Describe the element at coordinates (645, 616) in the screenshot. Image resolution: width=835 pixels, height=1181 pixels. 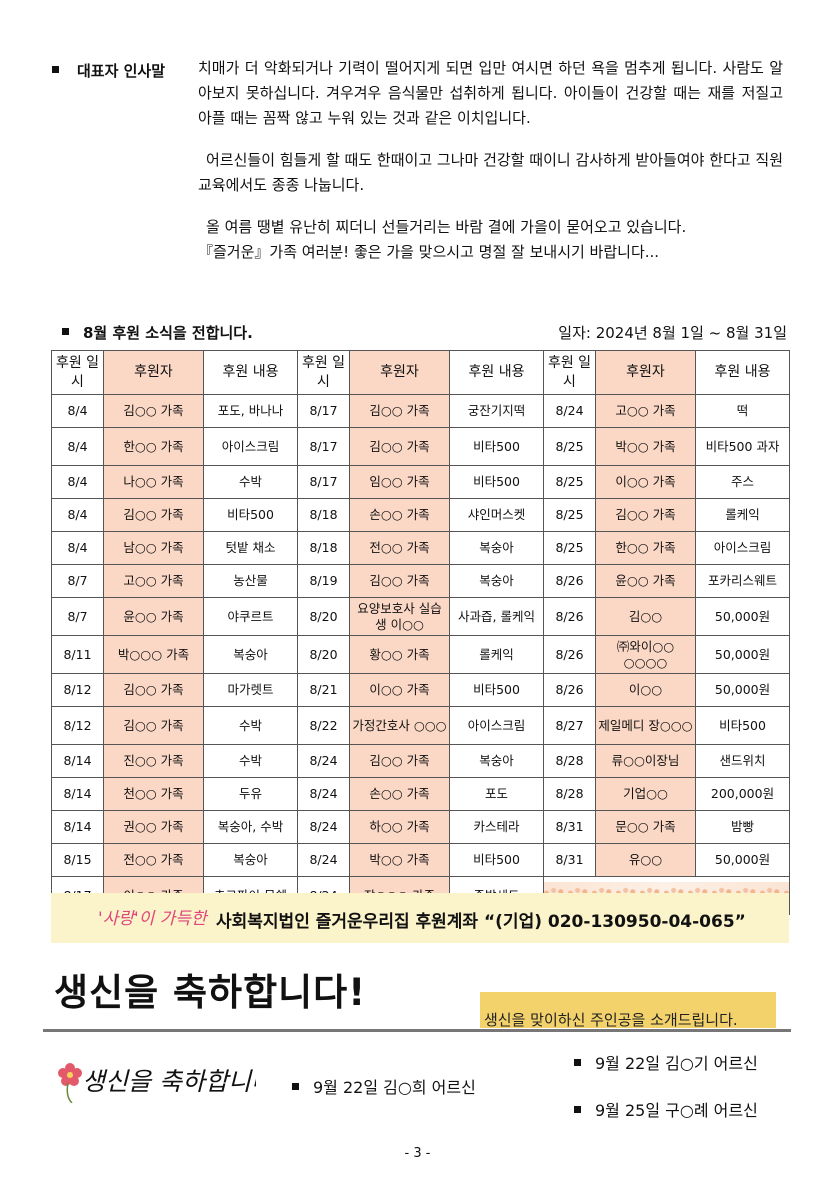
I see `cell-donor: 김○○` at that location.